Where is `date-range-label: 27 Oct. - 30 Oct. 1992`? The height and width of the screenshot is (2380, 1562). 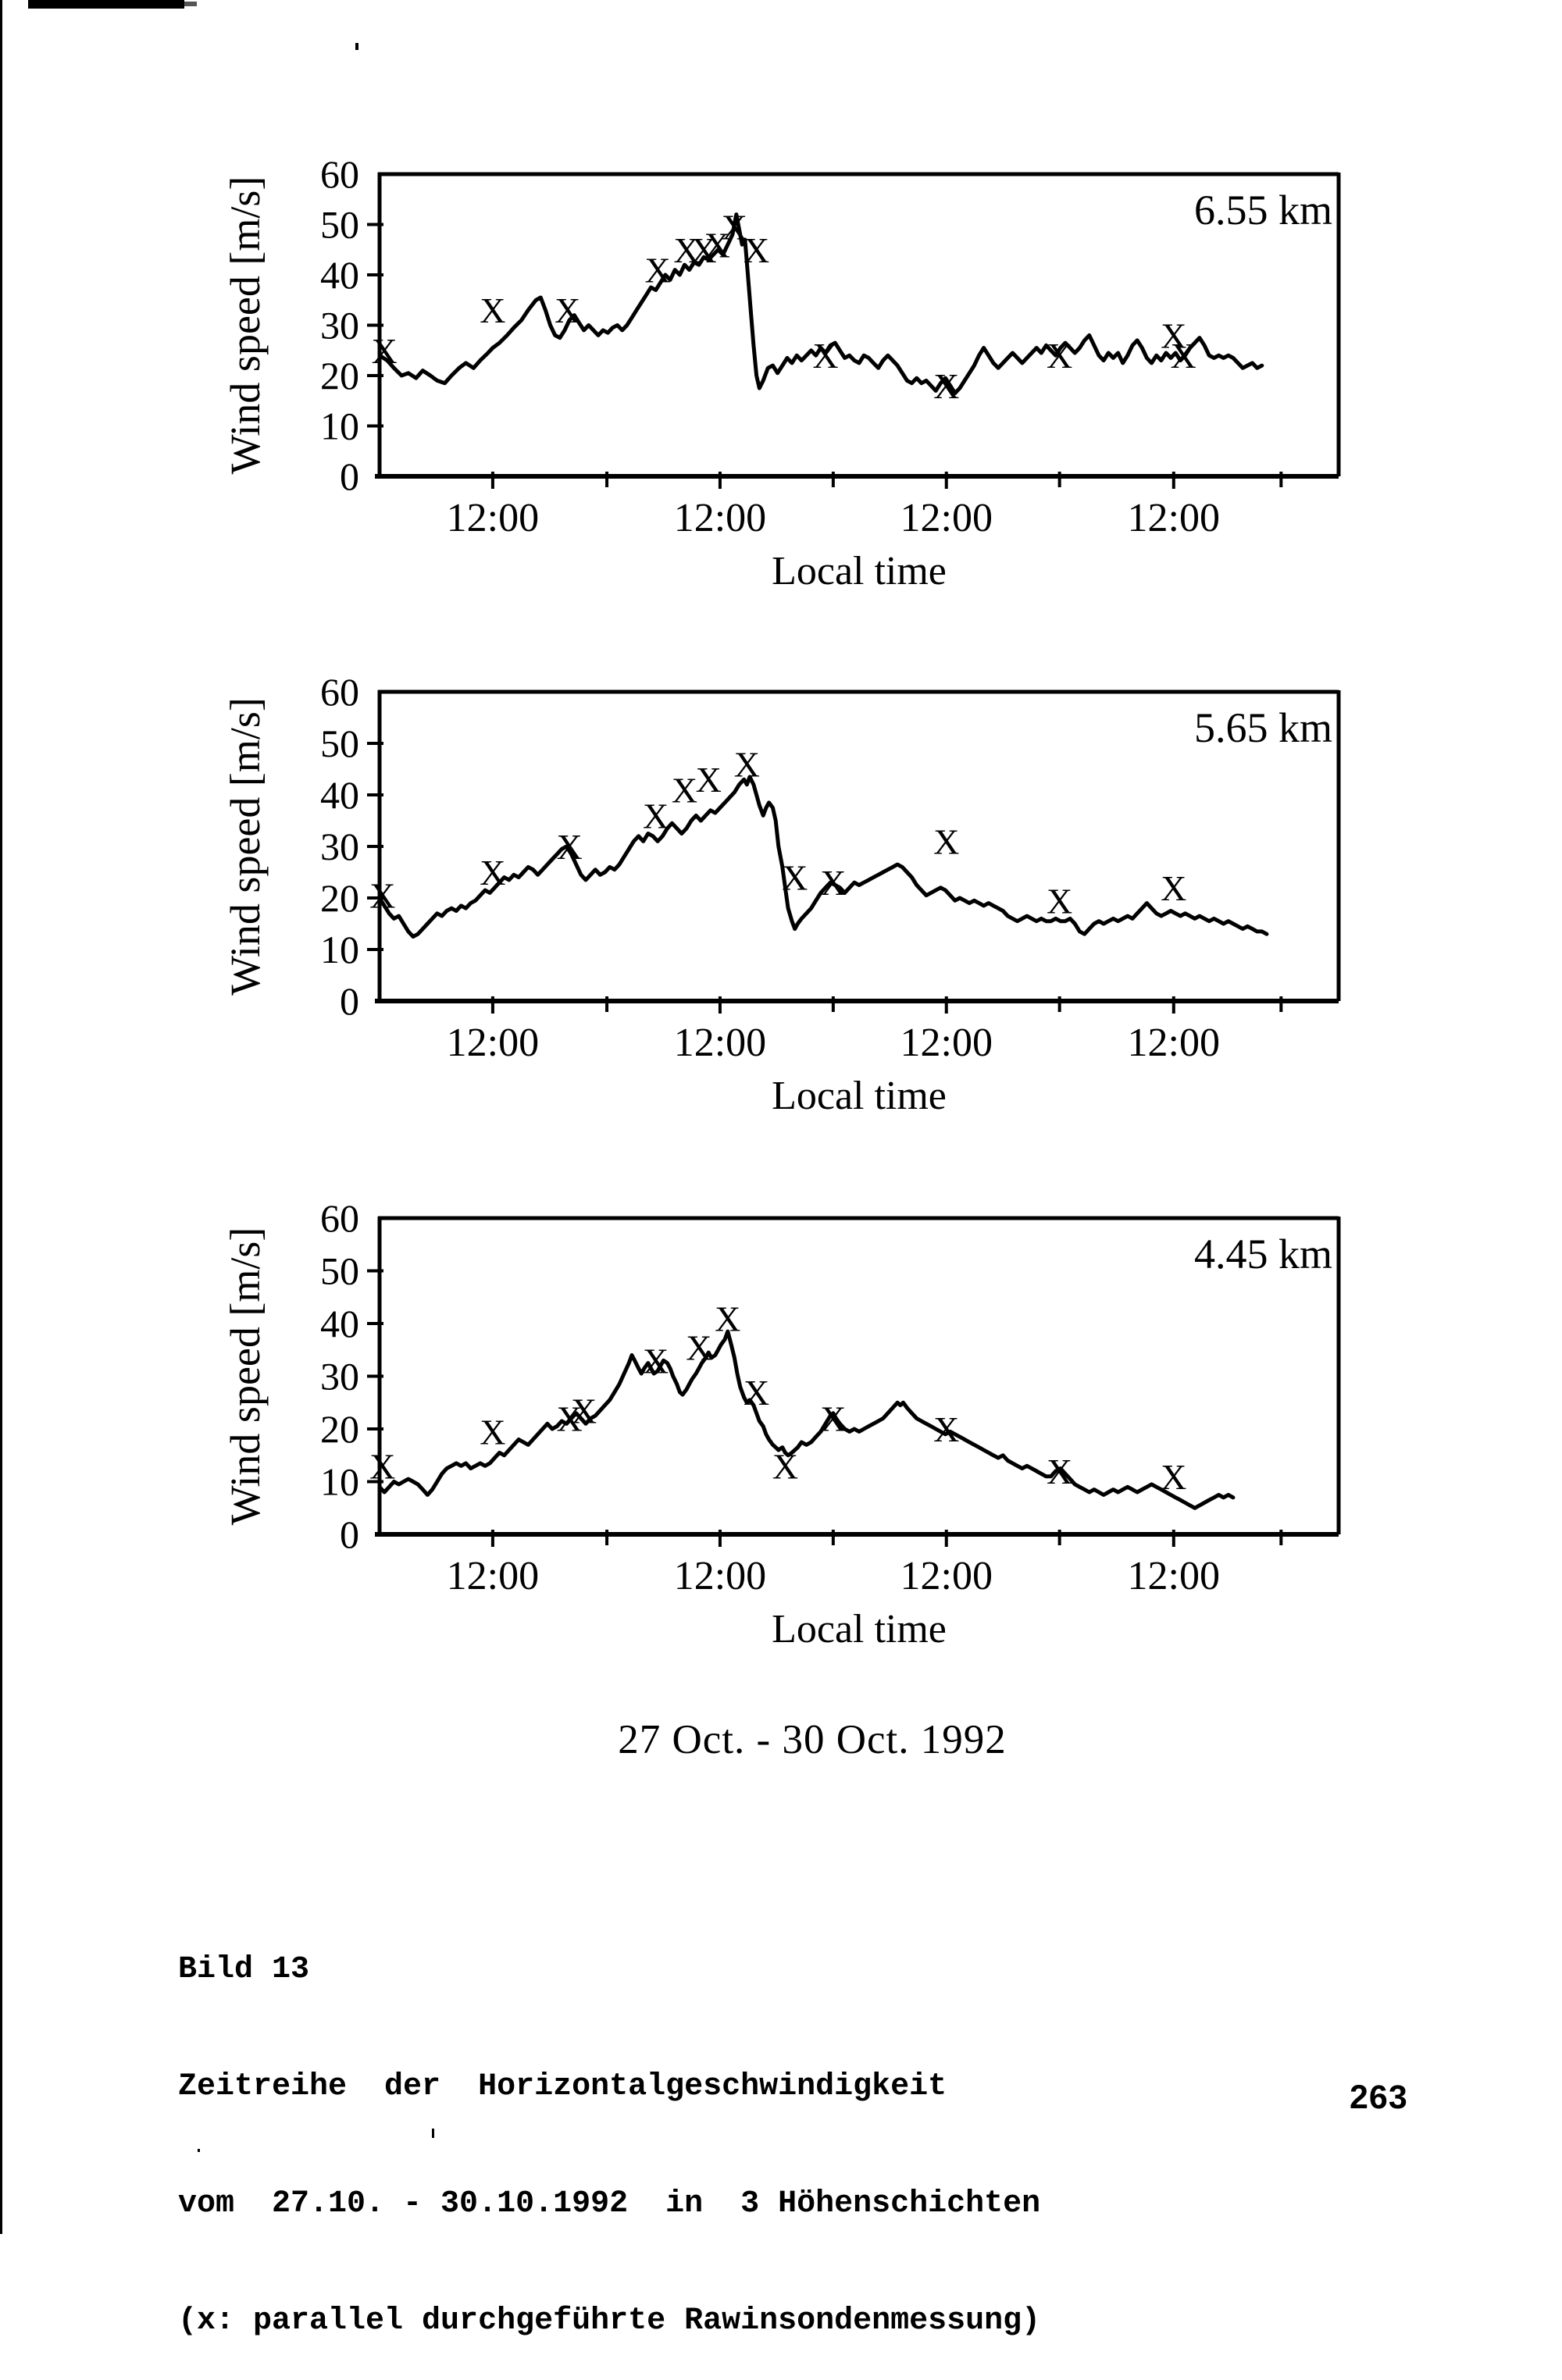
date-range-label: 27 Oct. - 30 Oct. 1992 is located at coordinates (812, 1739).